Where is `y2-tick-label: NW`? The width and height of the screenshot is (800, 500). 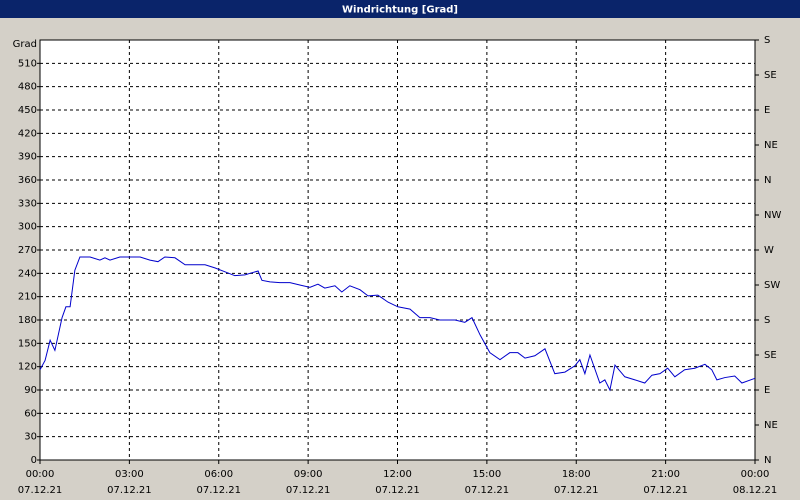 y2-tick-label: NW is located at coordinates (772, 215).